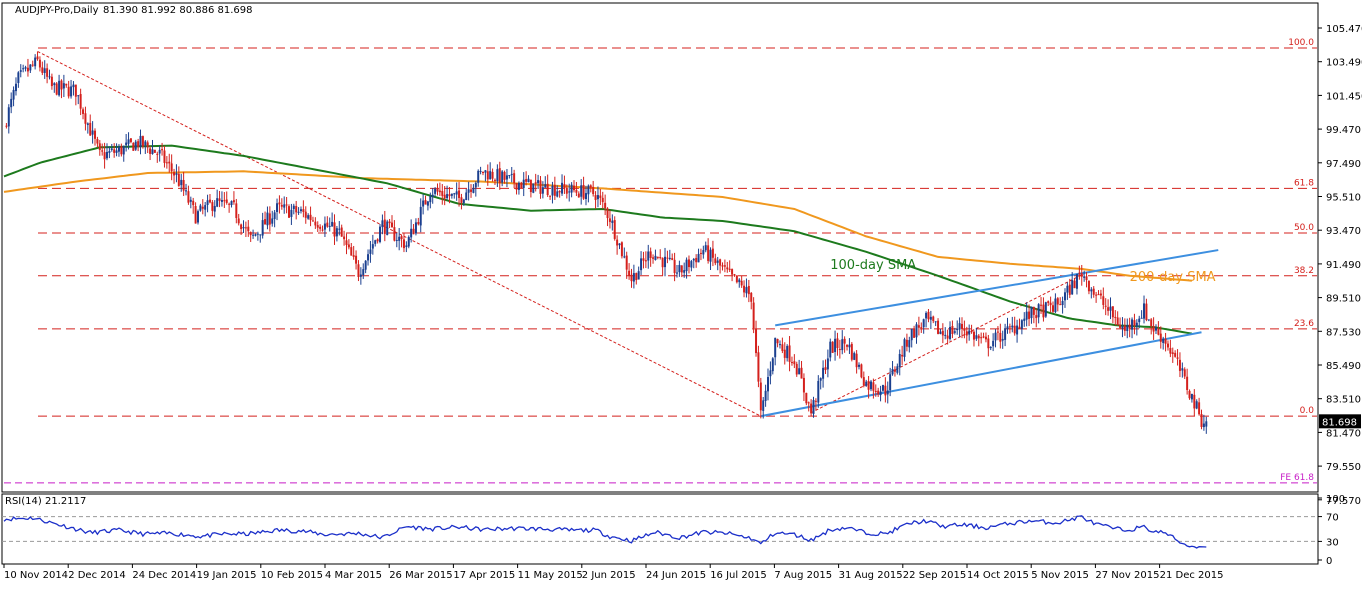  What do you see at coordinates (1344, 29) in the screenshot?
I see `y-tick-label: 105.470` at bounding box center [1344, 29].